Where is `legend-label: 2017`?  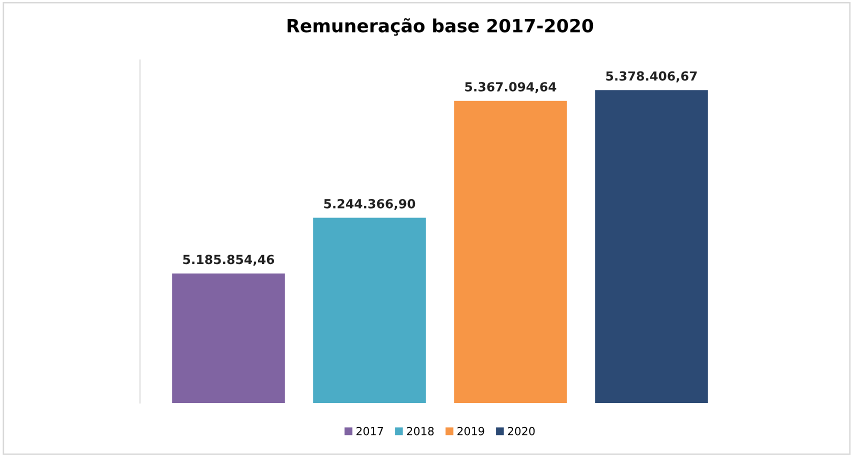
legend-label: 2017 is located at coordinates (369, 431).